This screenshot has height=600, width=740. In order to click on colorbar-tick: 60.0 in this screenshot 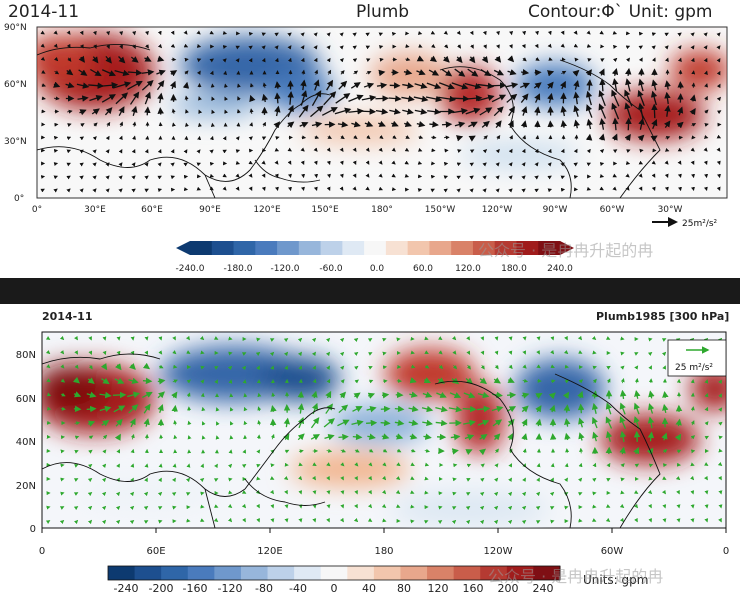, I will do `click(423, 269)`.